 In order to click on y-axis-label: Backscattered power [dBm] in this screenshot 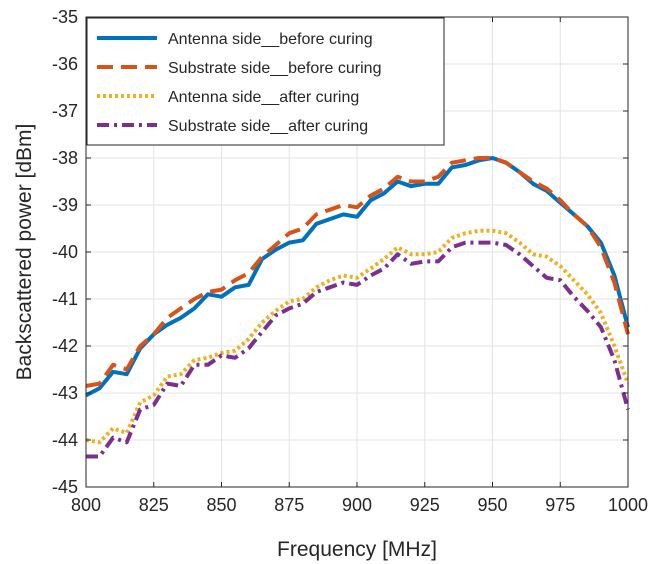, I will do `click(24, 252)`.